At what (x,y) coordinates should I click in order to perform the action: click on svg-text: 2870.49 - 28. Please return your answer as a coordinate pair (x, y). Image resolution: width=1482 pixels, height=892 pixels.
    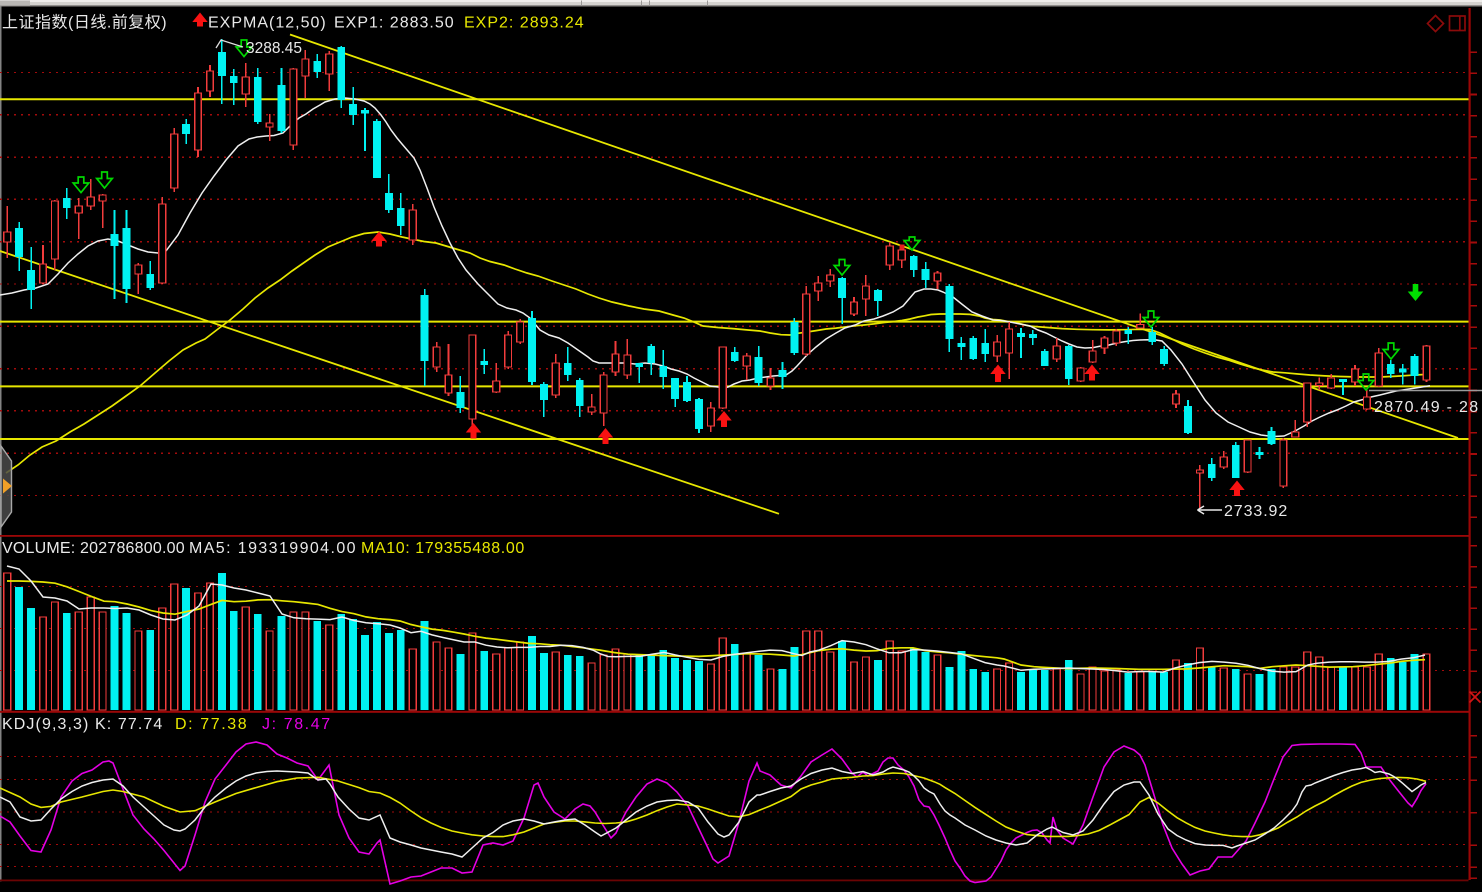
    Looking at the image, I should click on (1426, 407).